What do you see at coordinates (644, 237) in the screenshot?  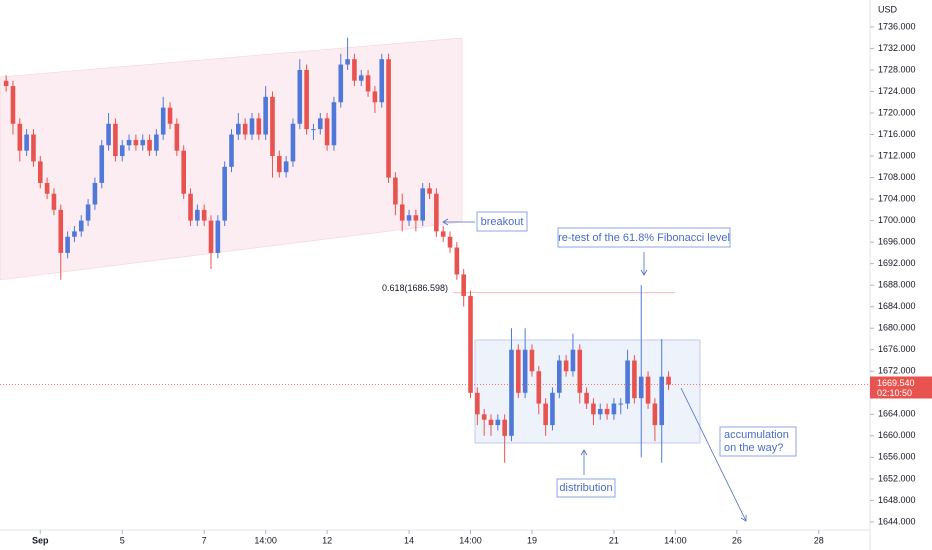 I see `retest-box` at bounding box center [644, 237].